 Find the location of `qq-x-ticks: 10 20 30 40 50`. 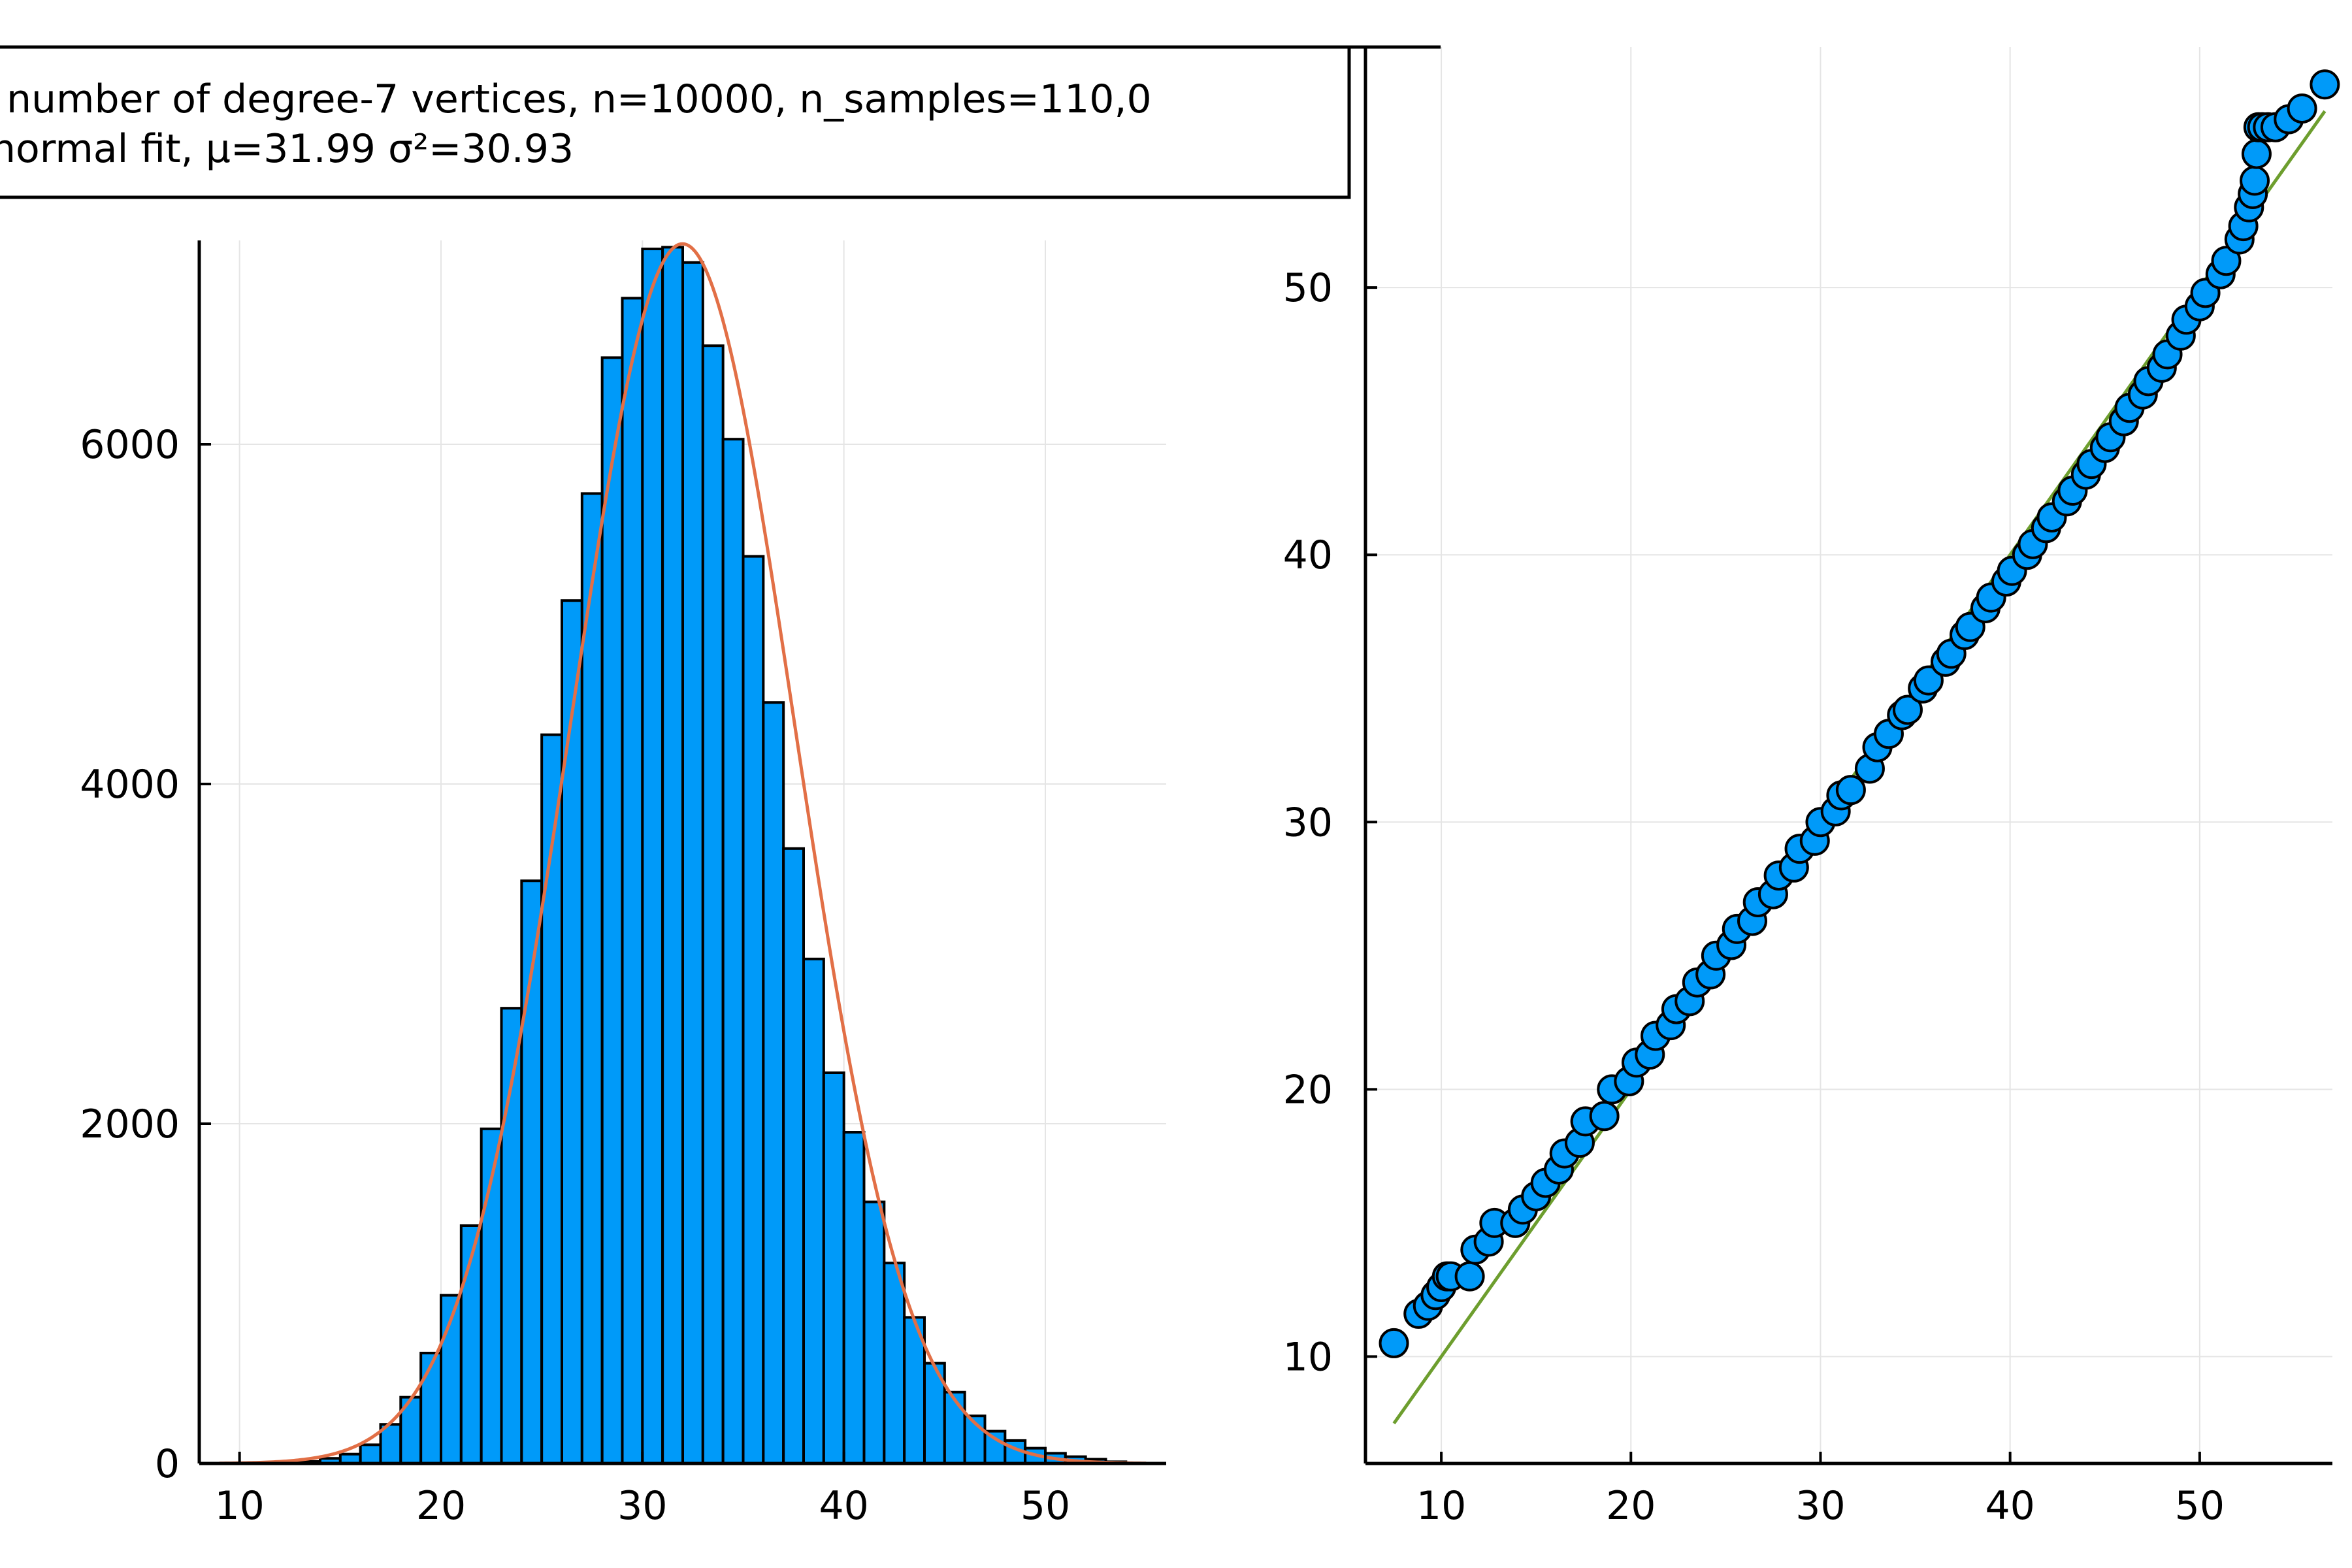

qq-x-ticks: 10 20 30 40 50 is located at coordinates (1820, 1490).